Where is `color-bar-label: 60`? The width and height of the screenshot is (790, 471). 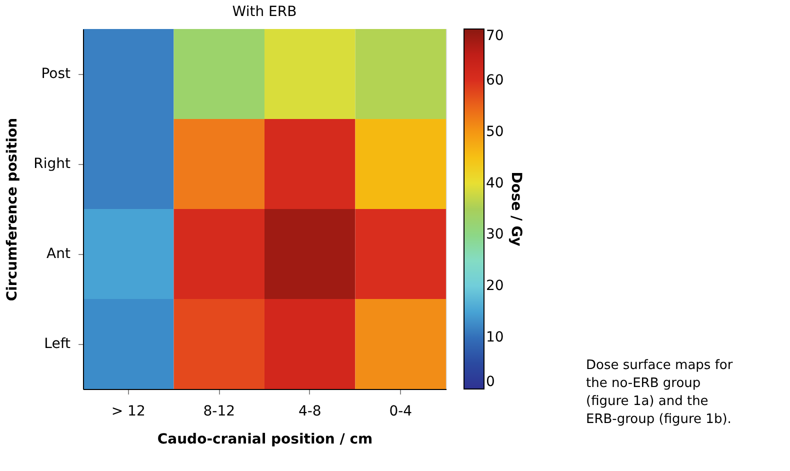 color-bar-label: 60 is located at coordinates (495, 80).